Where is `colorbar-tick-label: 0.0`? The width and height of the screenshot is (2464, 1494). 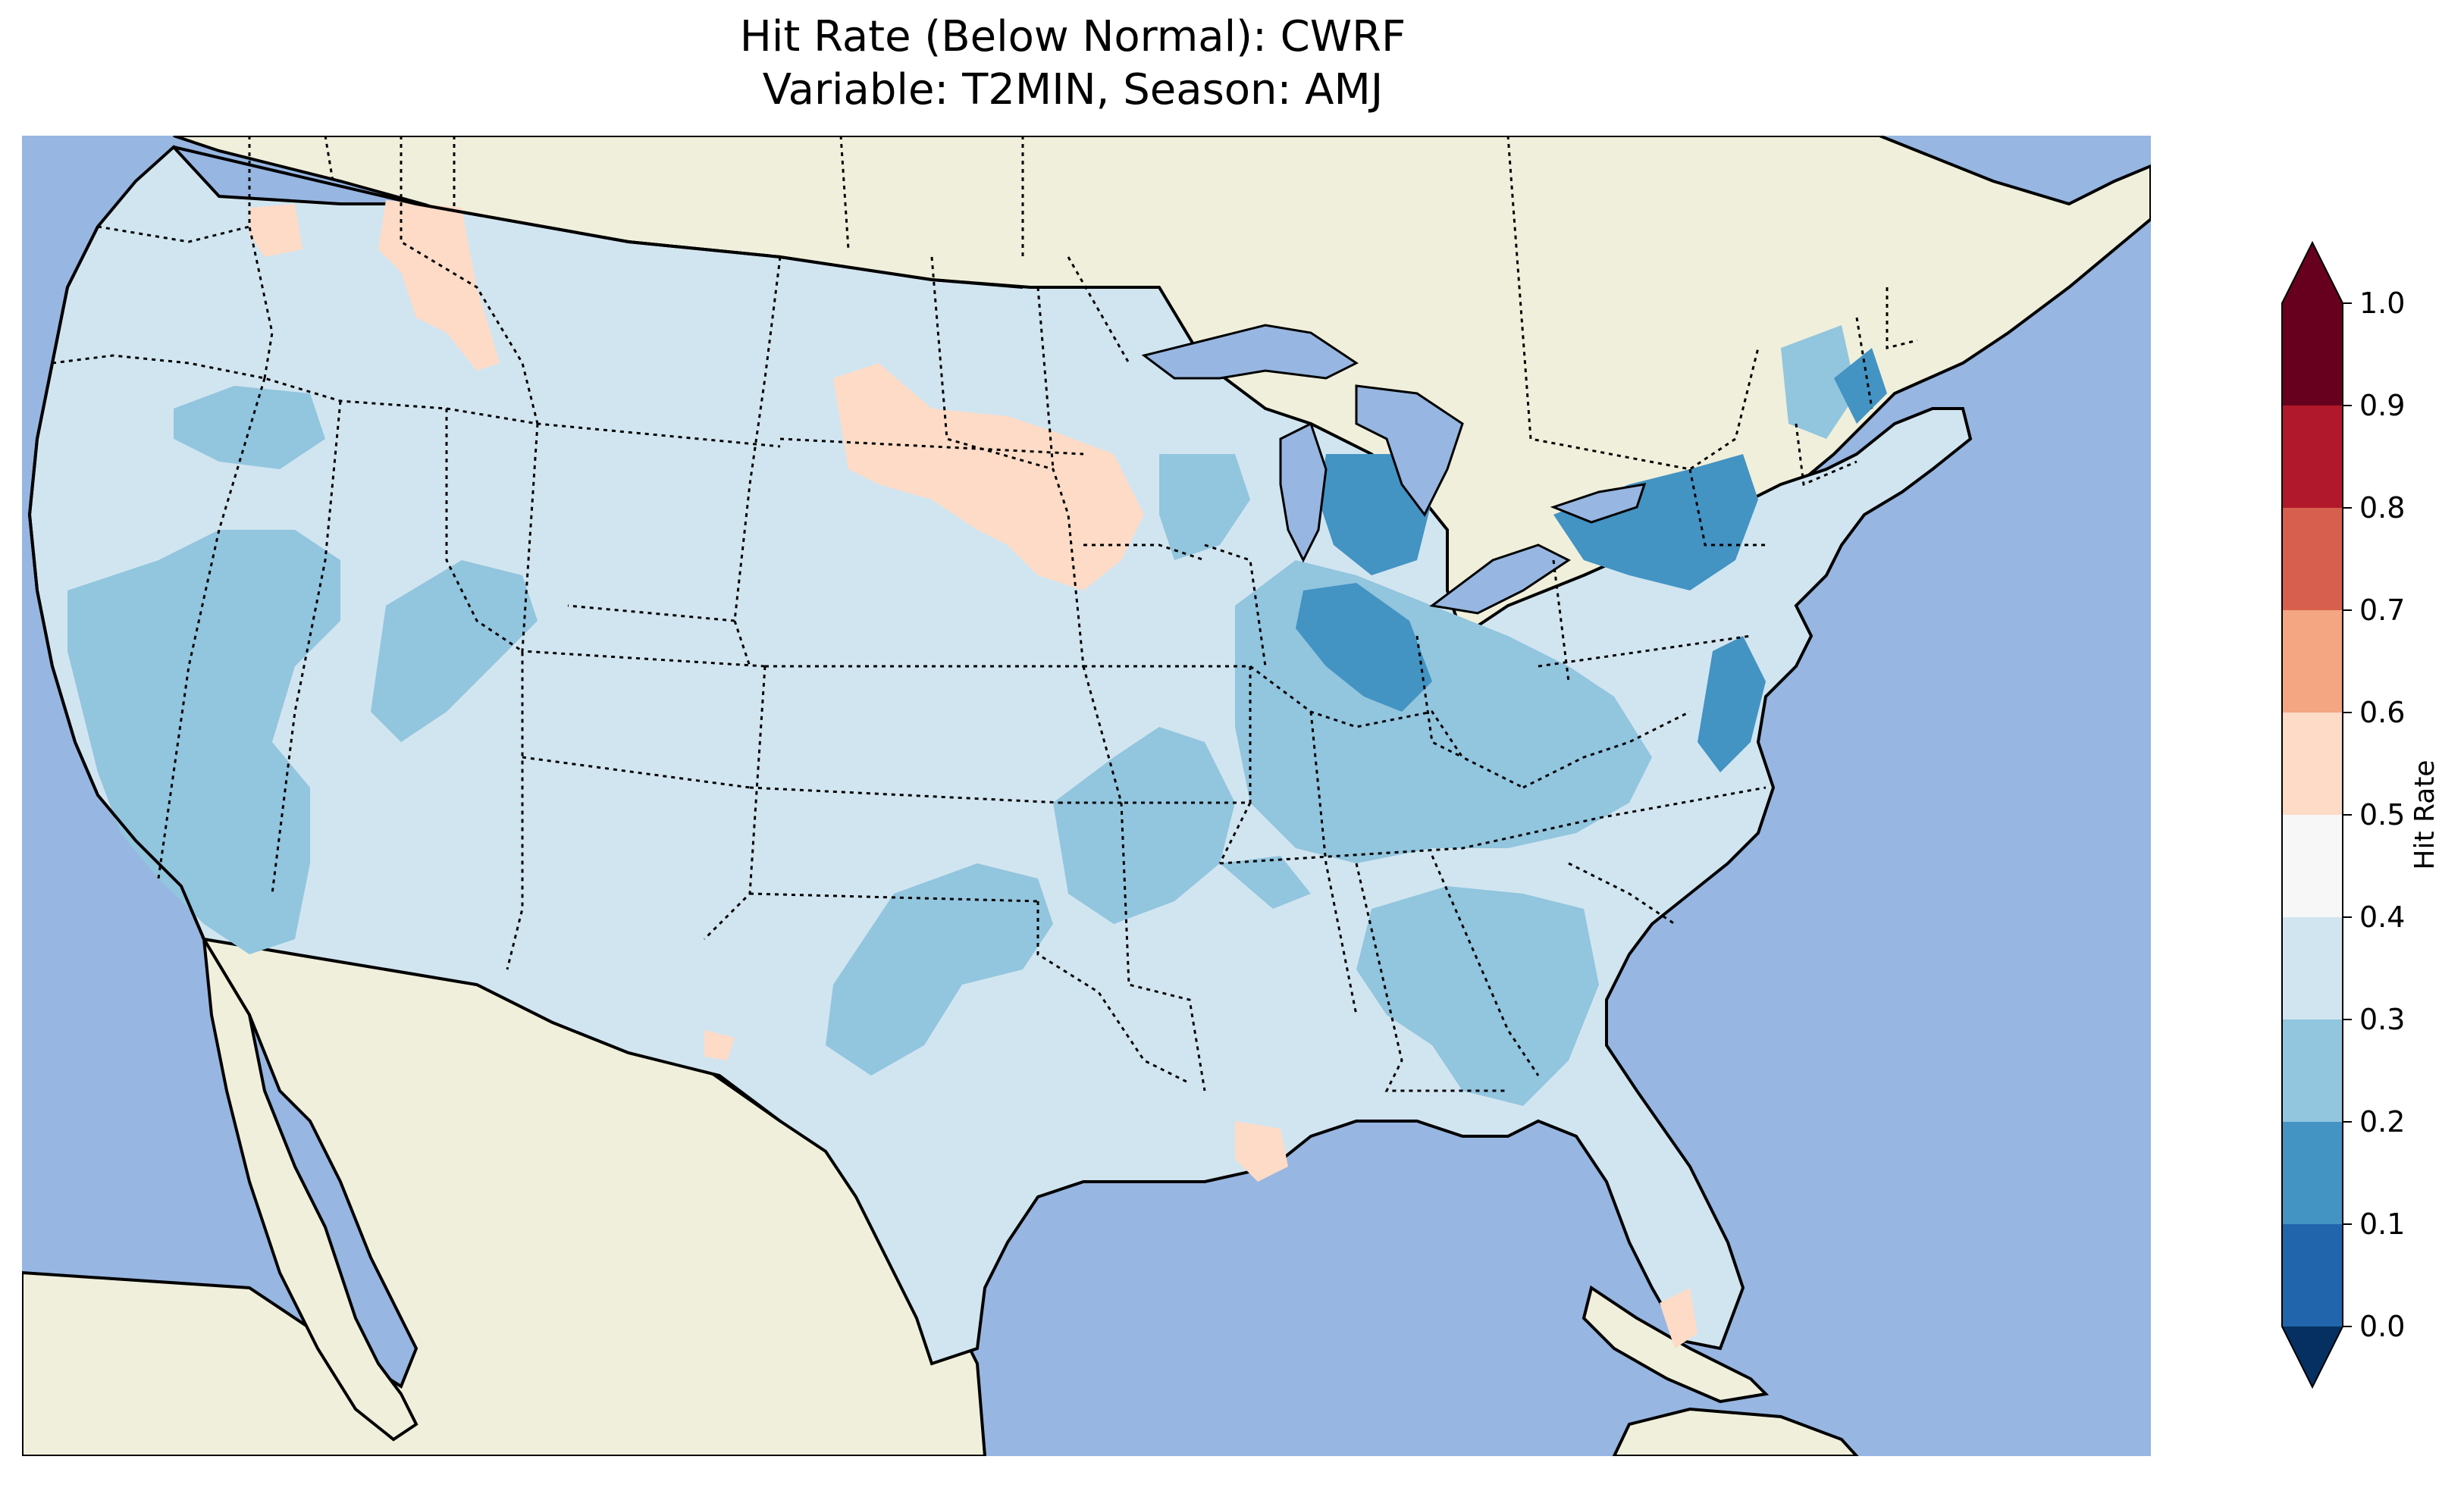 colorbar-tick-label: 0.0 is located at coordinates (2382, 1326).